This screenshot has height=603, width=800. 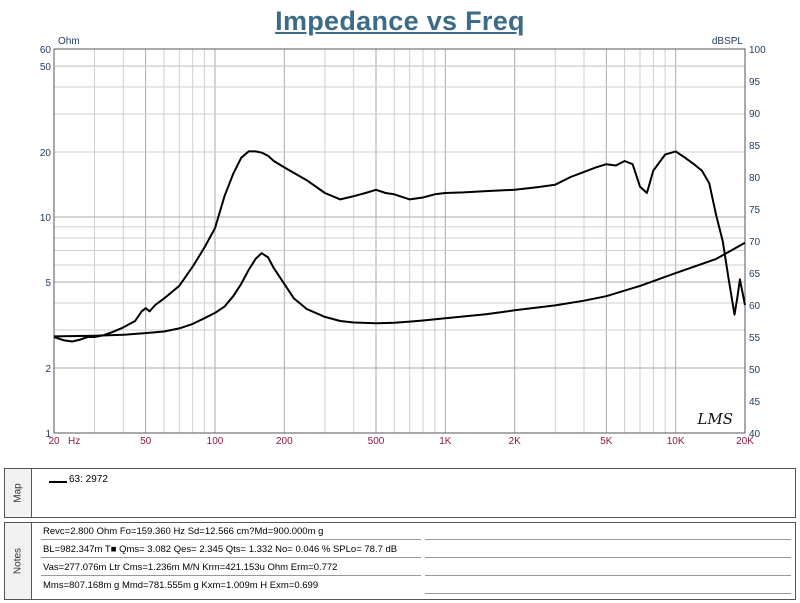 I want to click on x-tick-label: 20, so click(x=54, y=441).